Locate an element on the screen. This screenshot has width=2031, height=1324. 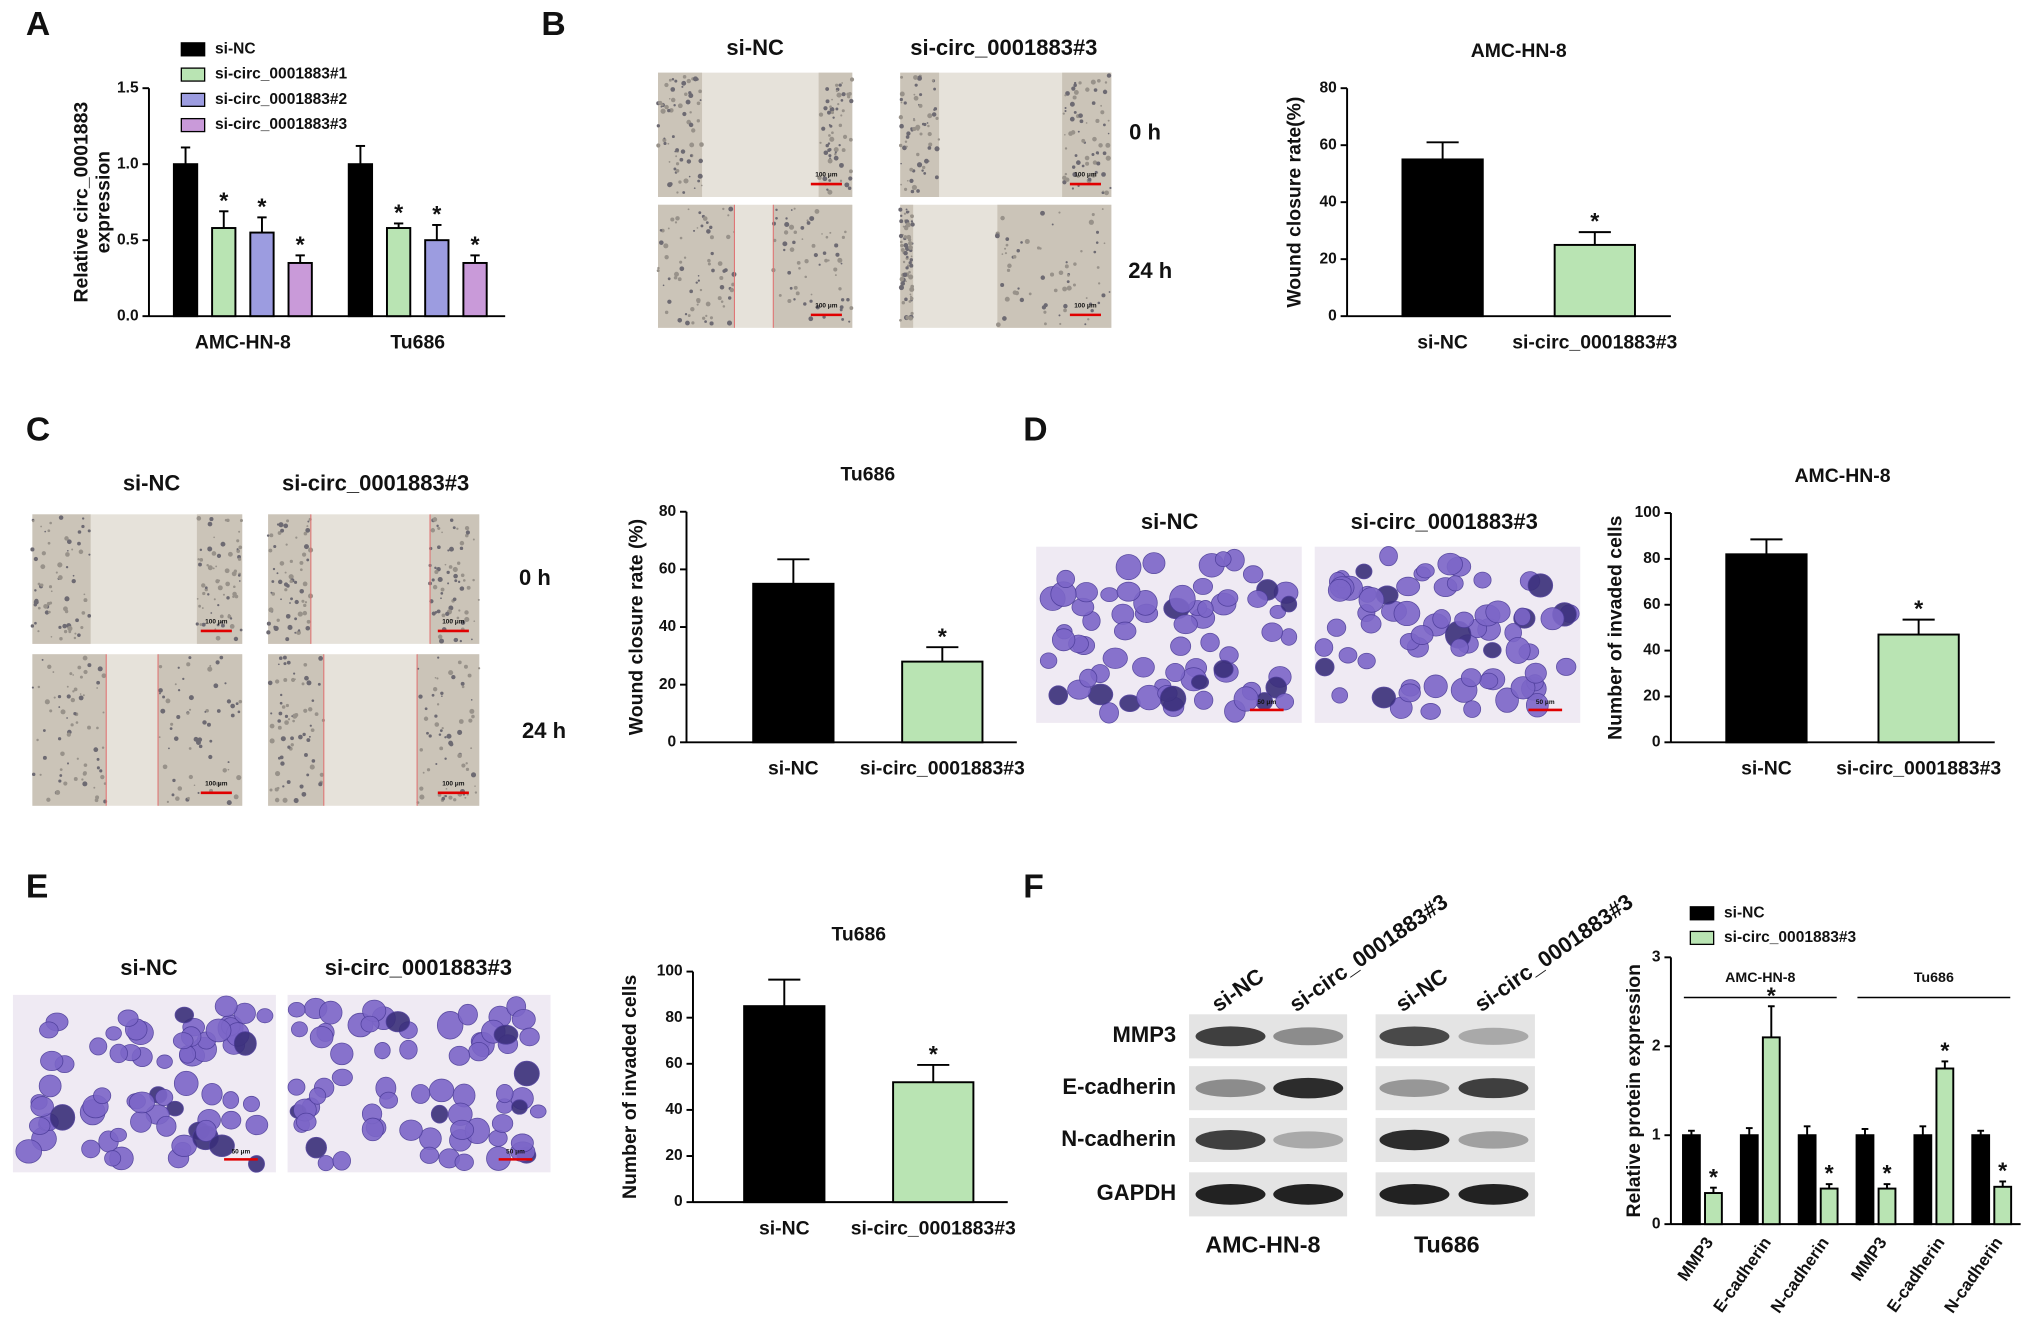
y-tick-label: 60 is located at coordinates (1327, 144).